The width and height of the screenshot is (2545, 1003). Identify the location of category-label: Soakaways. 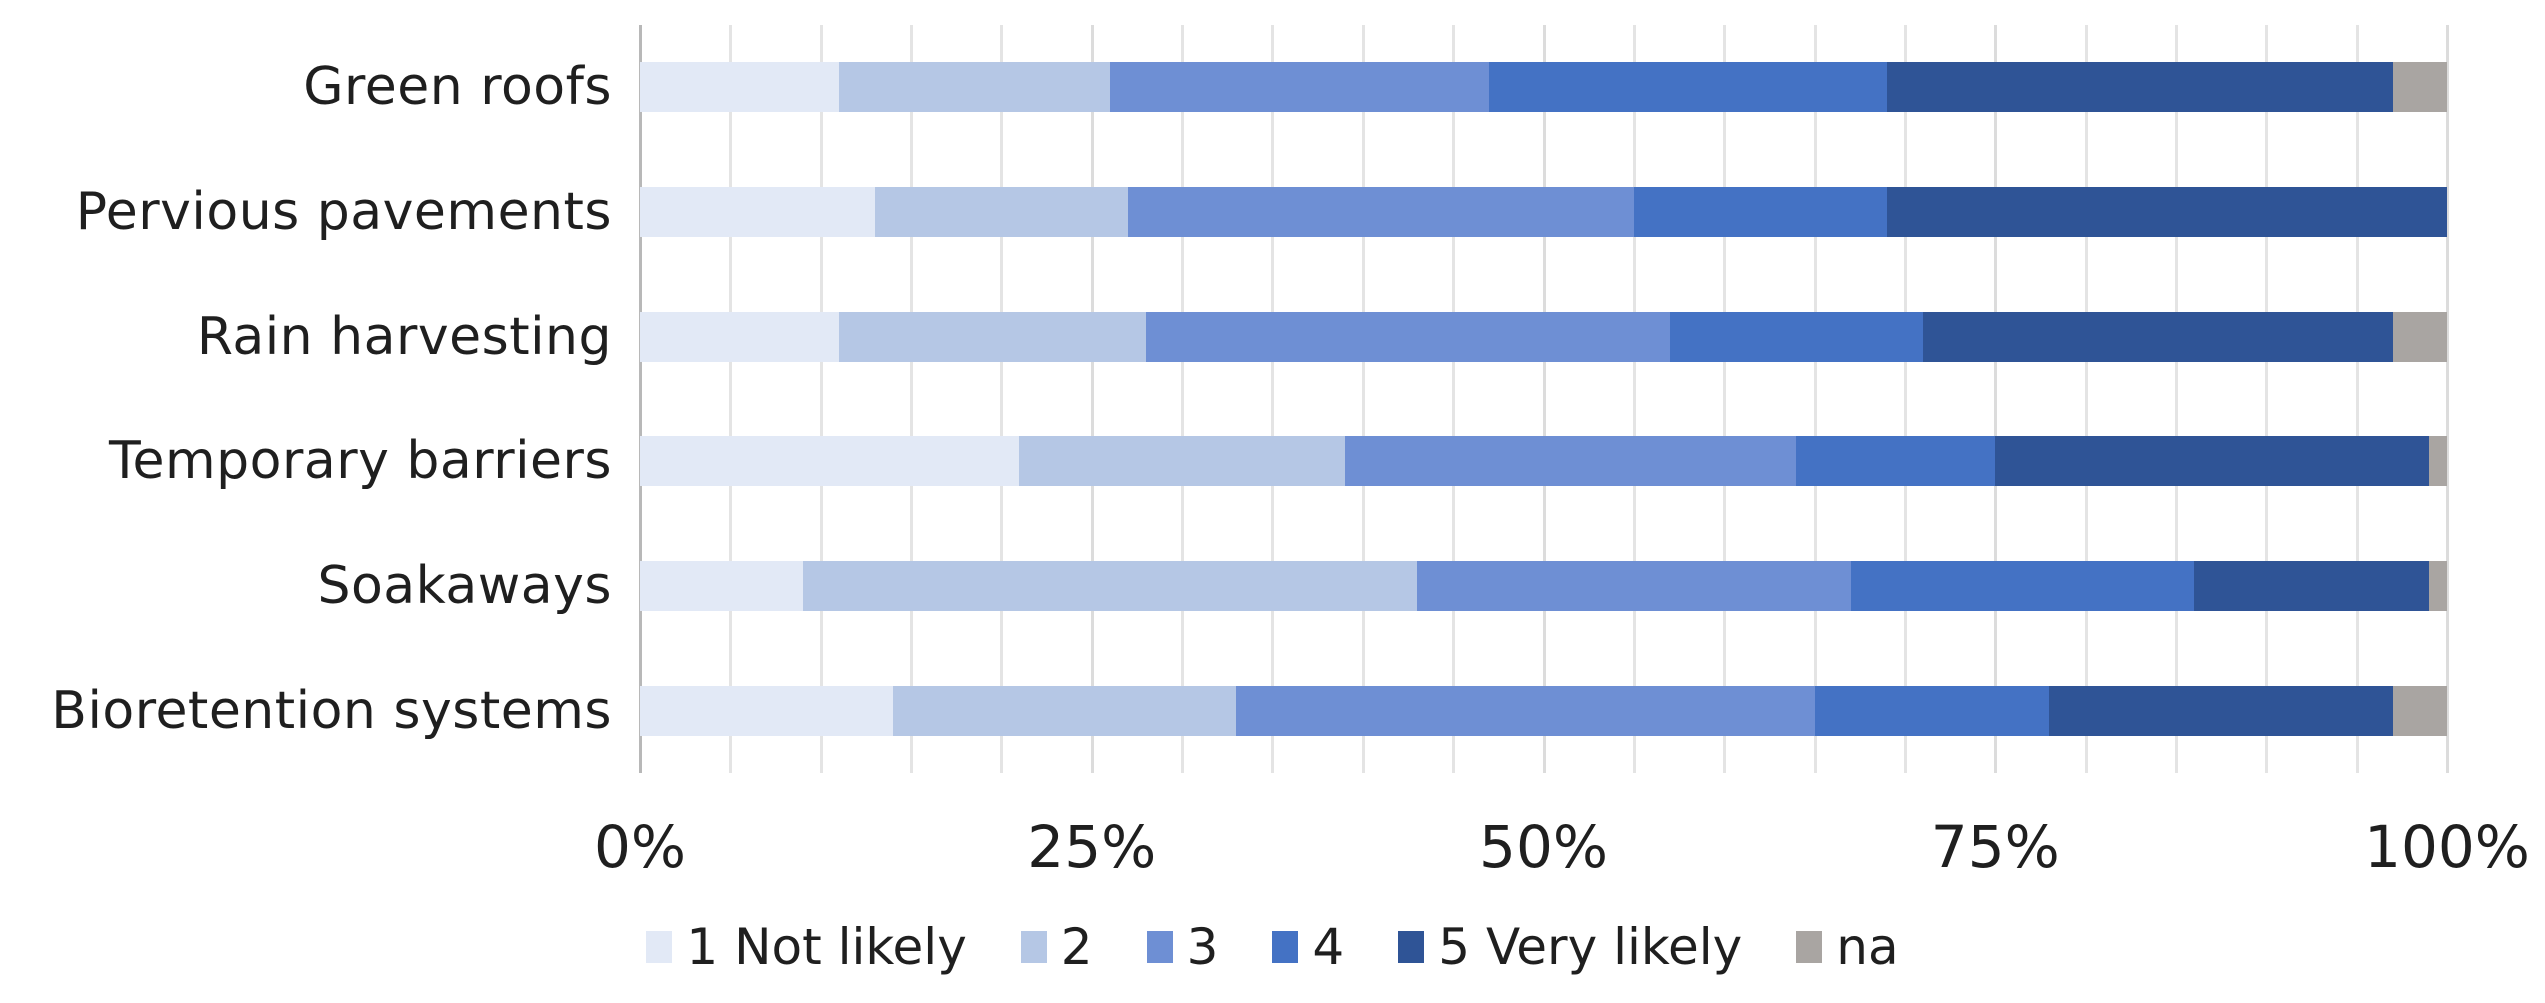
(464, 586).